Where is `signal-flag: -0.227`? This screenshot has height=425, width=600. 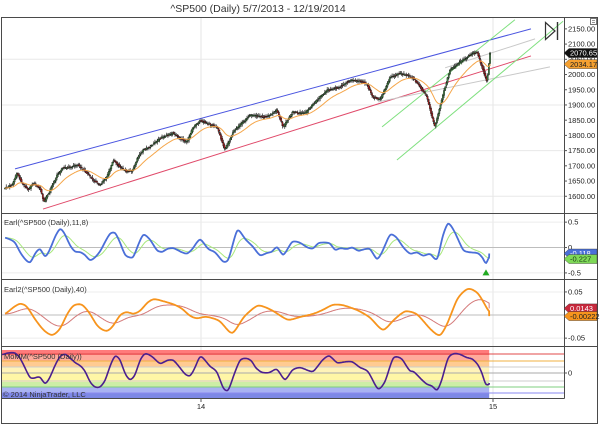 signal-flag: -0.227 is located at coordinates (580, 259).